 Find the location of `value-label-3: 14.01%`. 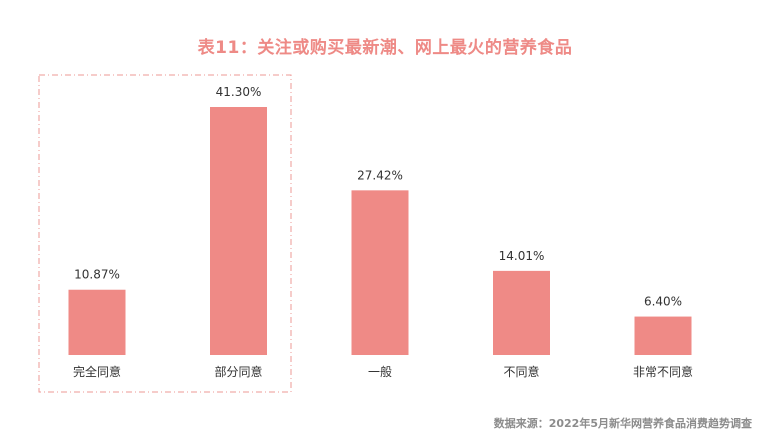

value-label-3: 14.01% is located at coordinates (522, 256).